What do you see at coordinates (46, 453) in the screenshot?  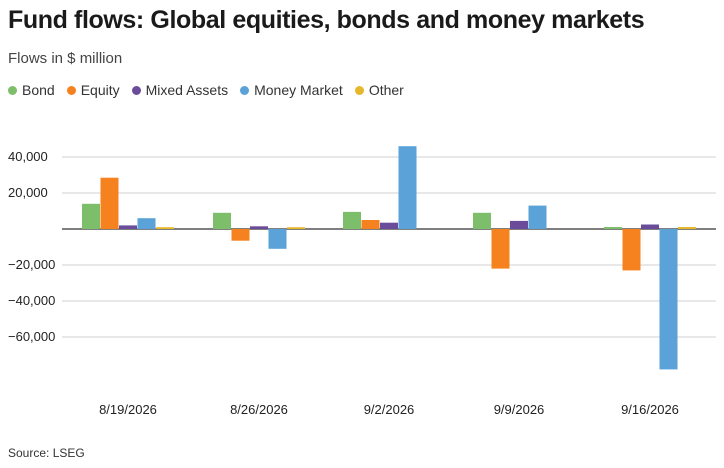 I see `source-note: Source: LSEG` at bounding box center [46, 453].